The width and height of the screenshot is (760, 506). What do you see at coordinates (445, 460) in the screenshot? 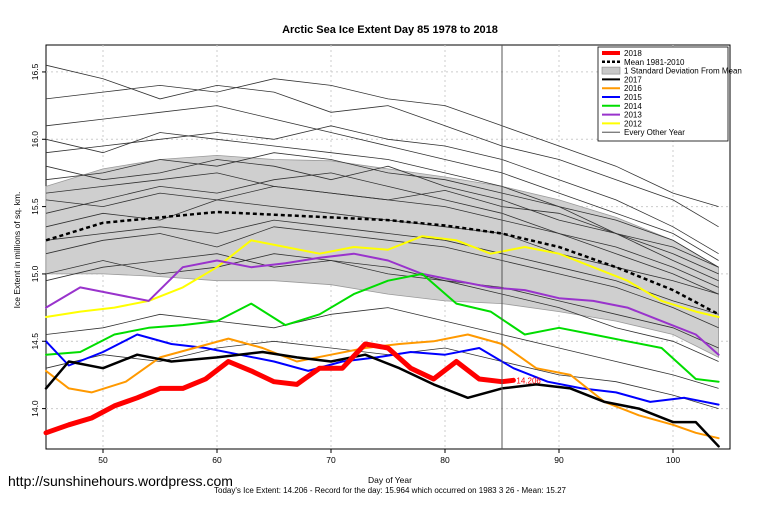
I see `x-tick-label: 80` at bounding box center [445, 460].